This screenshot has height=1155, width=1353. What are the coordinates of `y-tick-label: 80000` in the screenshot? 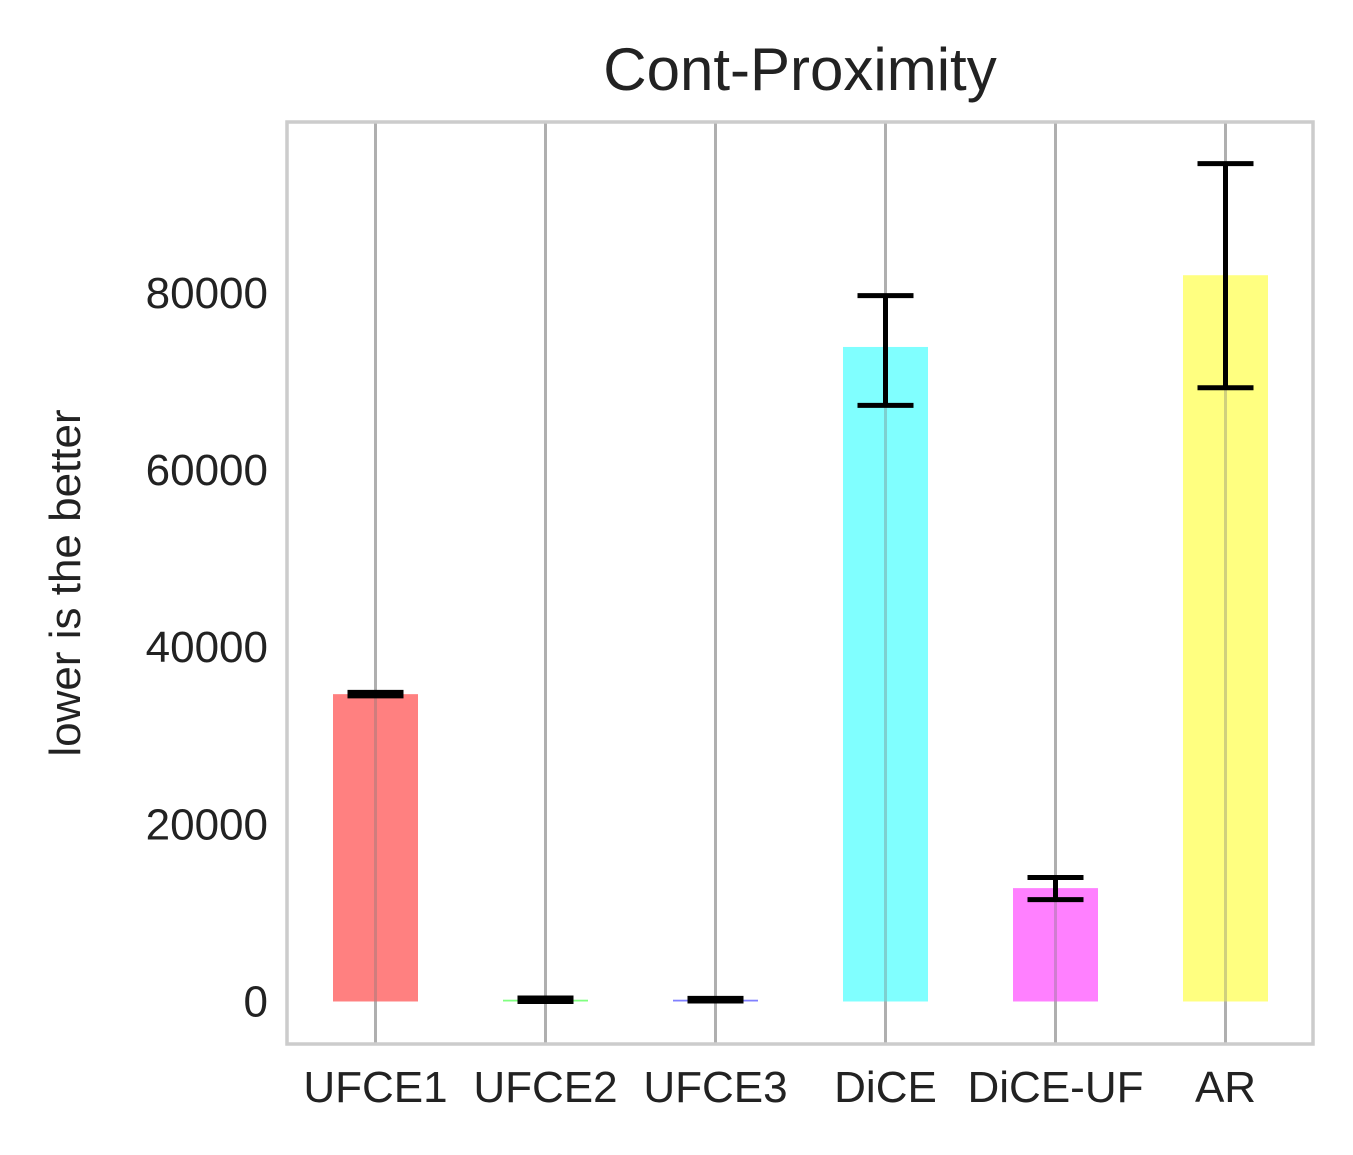 It's located at (207, 293).